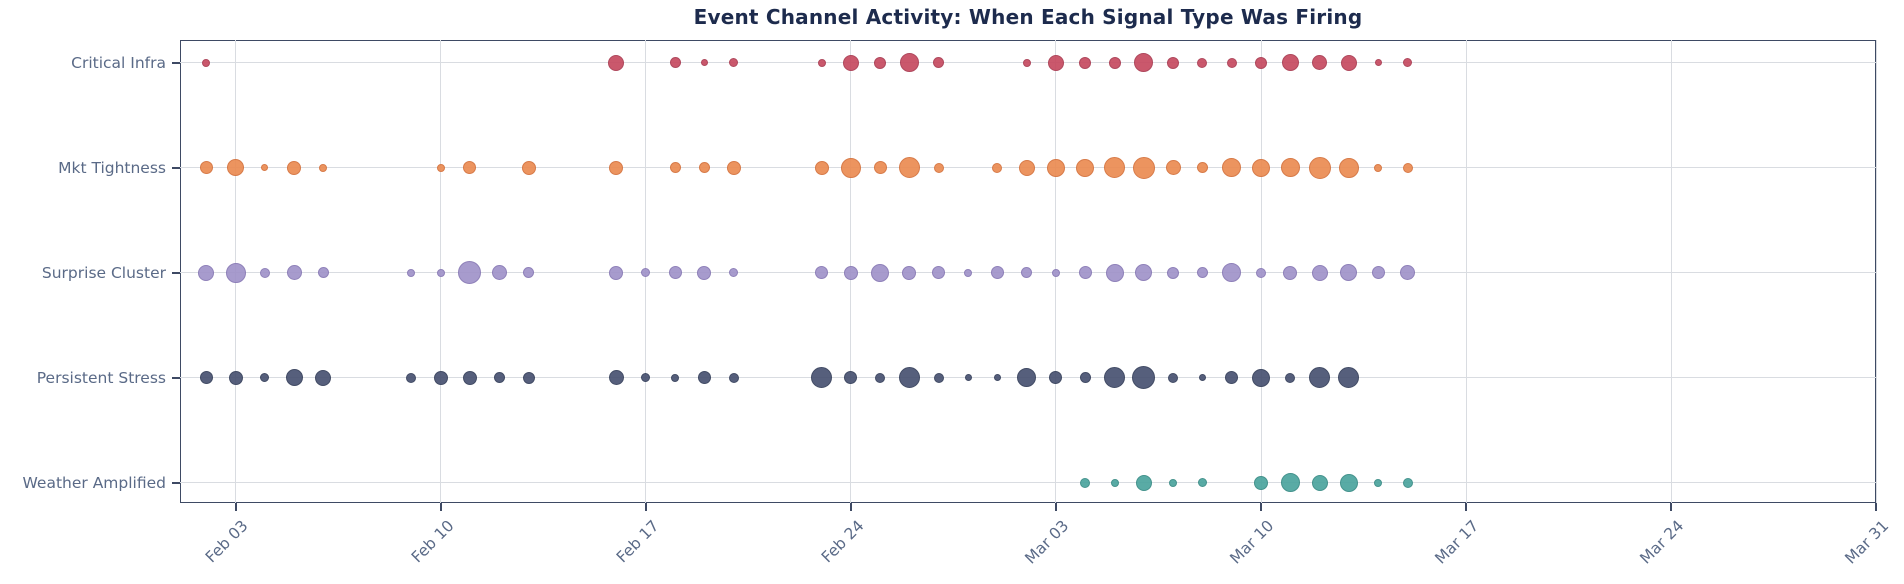 This screenshot has height=584, width=1904. I want to click on x-tick-label: Feb 24, so click(842, 541).